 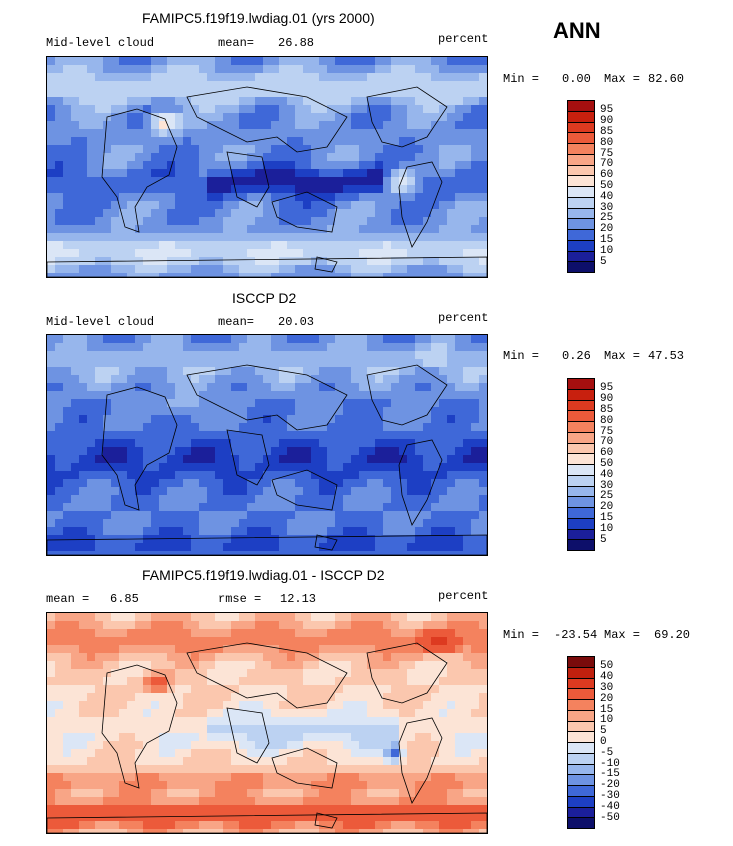 I want to click on colorbar-tick-label: -40, so click(x=610, y=806).